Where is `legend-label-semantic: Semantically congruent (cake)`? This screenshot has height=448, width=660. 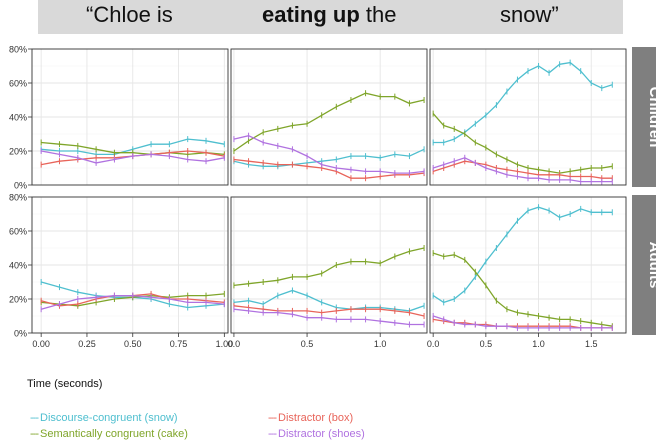 legend-label-semantic: Semantically congruent (cake) is located at coordinates (114, 434).